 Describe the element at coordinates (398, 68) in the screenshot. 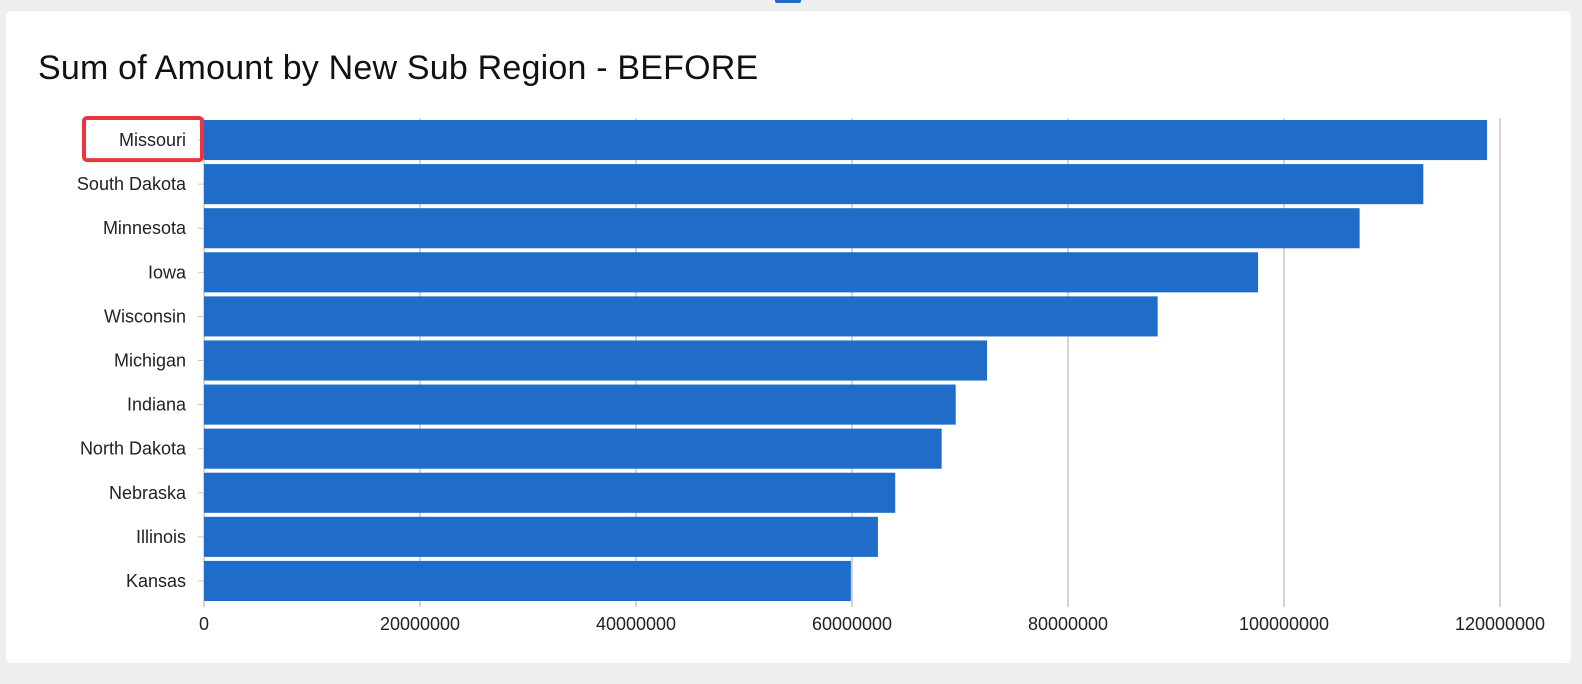

I see `chart-title: Sum of Amount by New Sub Region - BEFORE` at that location.